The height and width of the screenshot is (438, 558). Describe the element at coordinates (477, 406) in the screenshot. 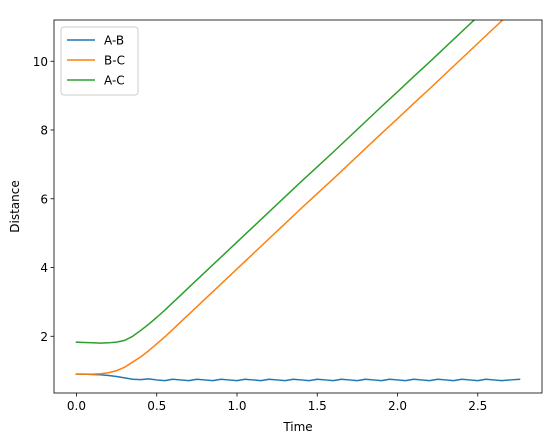

I see `x-tick-label: 2.5` at that location.